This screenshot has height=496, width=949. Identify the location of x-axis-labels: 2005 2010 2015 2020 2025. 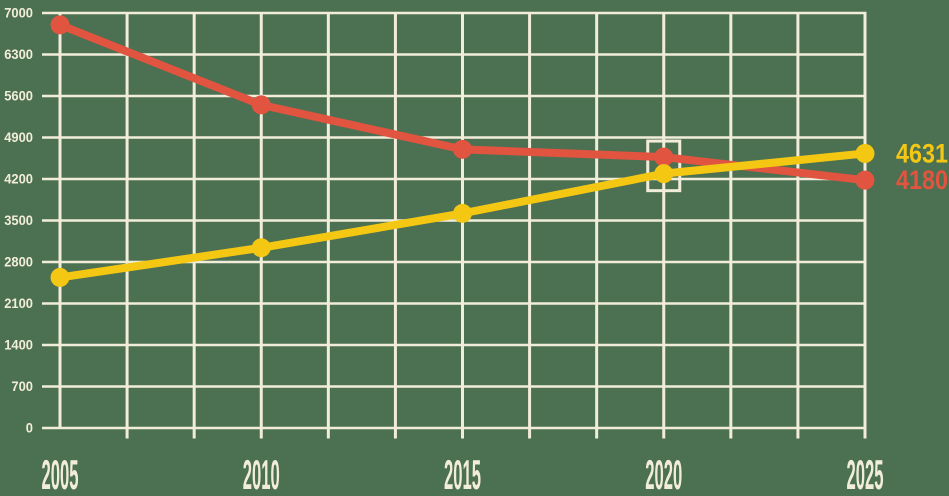
(463, 473).